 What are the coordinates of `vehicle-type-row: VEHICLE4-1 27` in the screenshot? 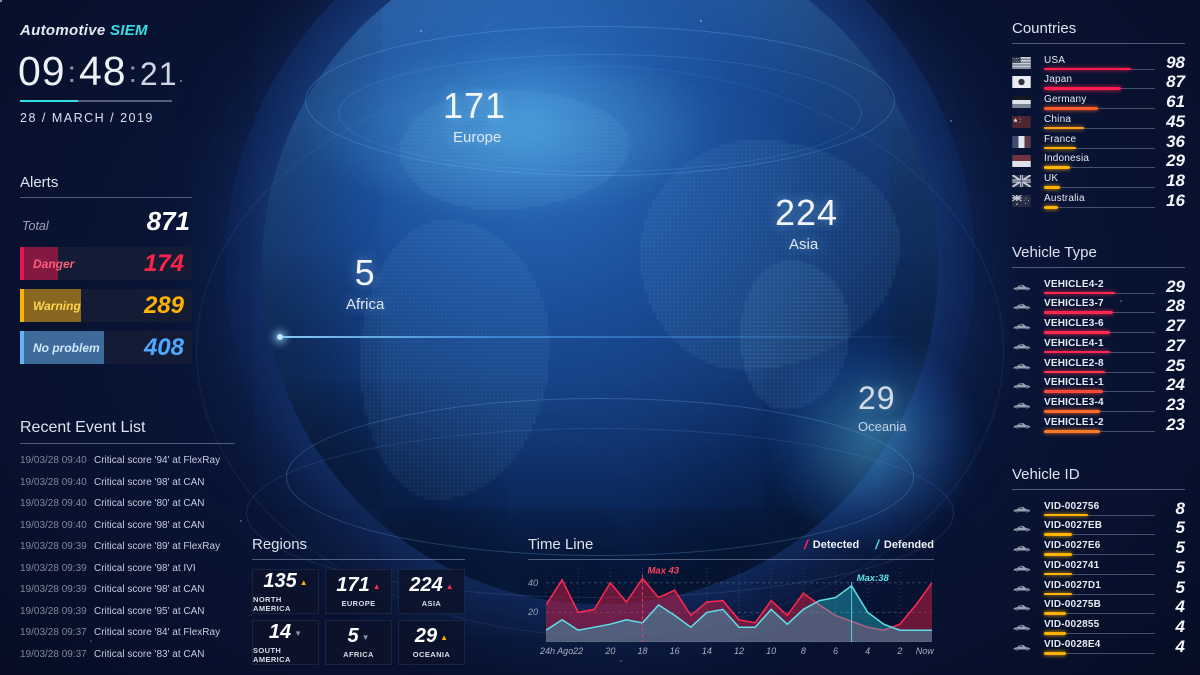 It's located at (1098, 345).